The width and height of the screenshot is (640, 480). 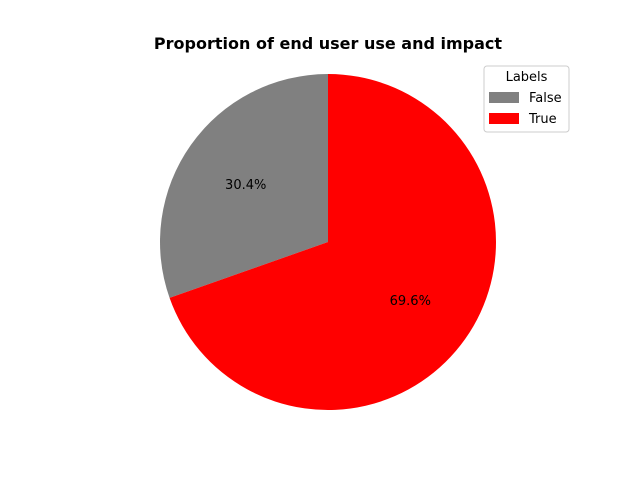 I want to click on pie-slice-false, so click(x=244, y=186).